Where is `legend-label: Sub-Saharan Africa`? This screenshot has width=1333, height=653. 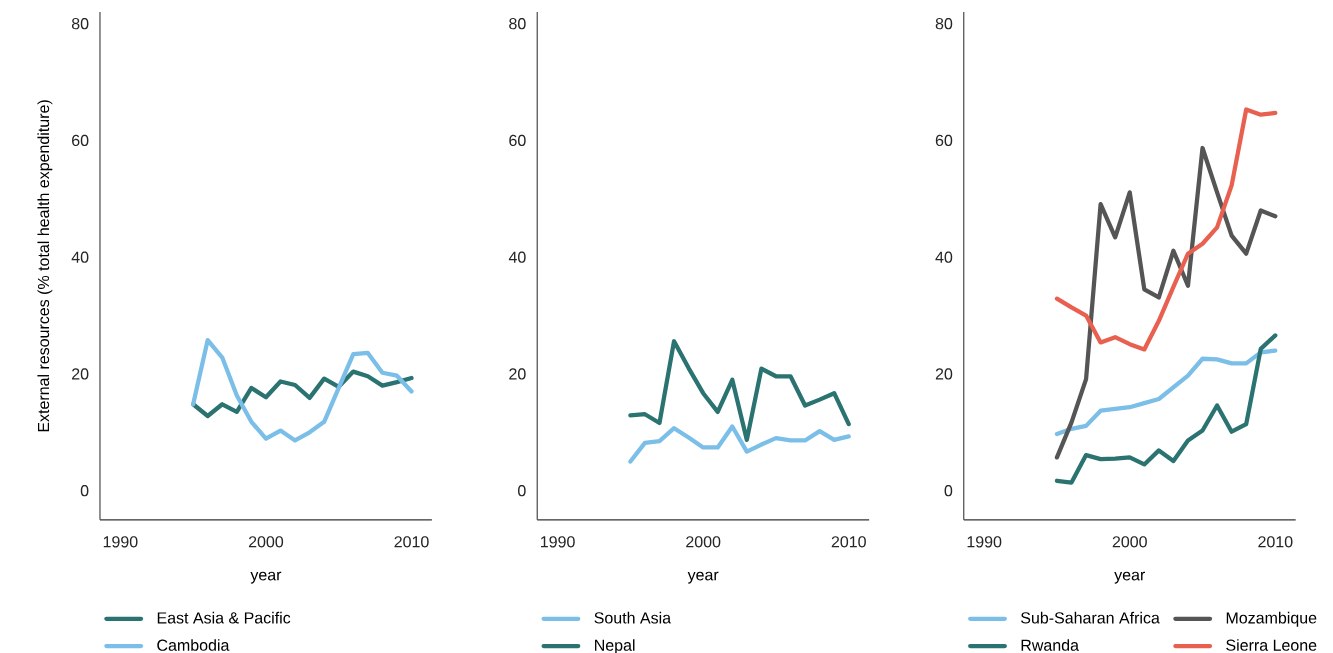
legend-label: Sub-Saharan Africa is located at coordinates (1090, 617).